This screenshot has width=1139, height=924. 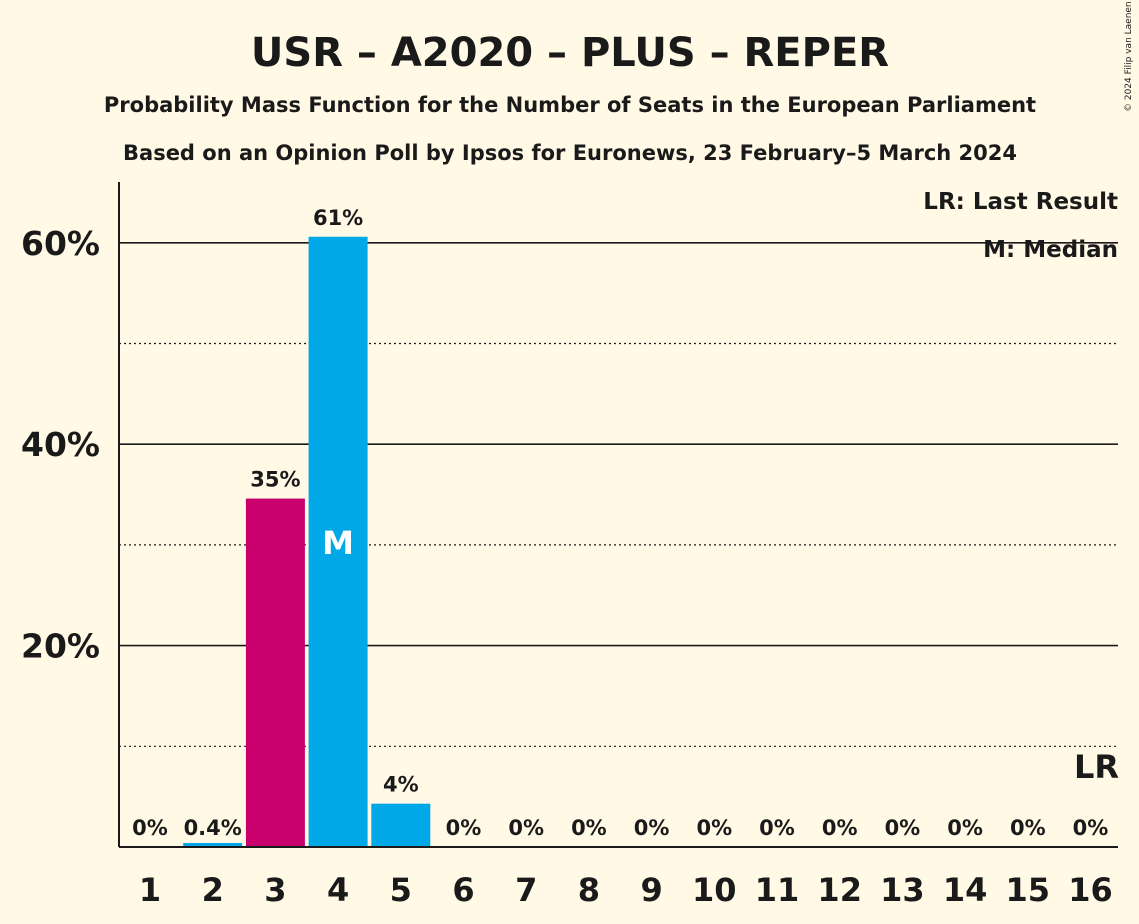 What do you see at coordinates (1050, 250) in the screenshot?
I see `legend-median: M: Median` at bounding box center [1050, 250].